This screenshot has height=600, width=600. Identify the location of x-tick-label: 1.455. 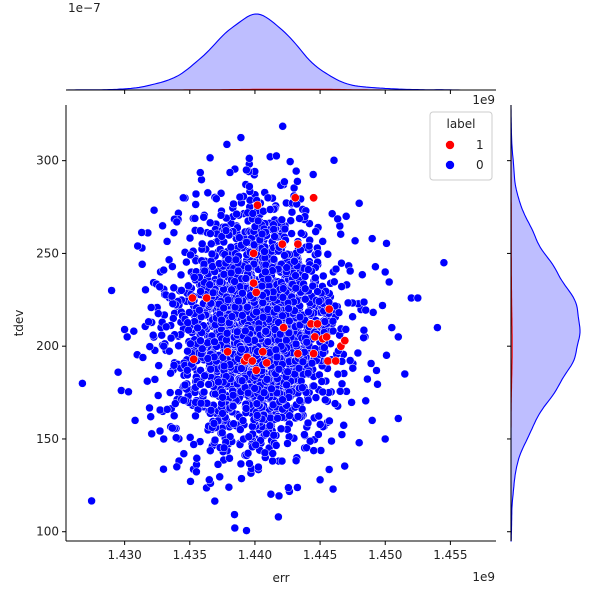
(450, 555).